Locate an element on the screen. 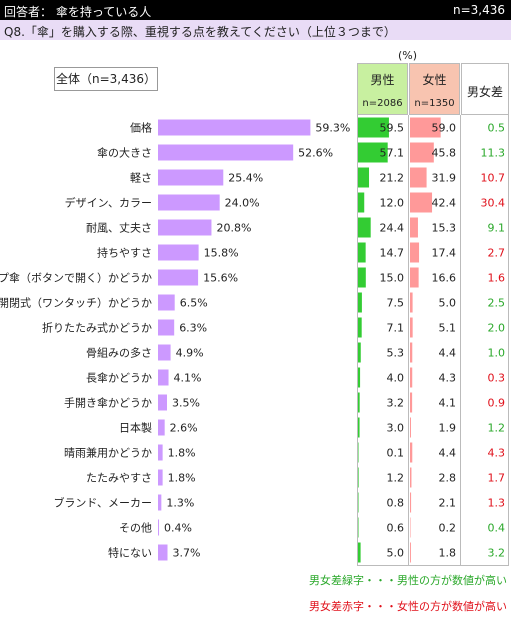 This screenshot has height=617, width=511. female-value-label: 1.9 is located at coordinates (448, 428).